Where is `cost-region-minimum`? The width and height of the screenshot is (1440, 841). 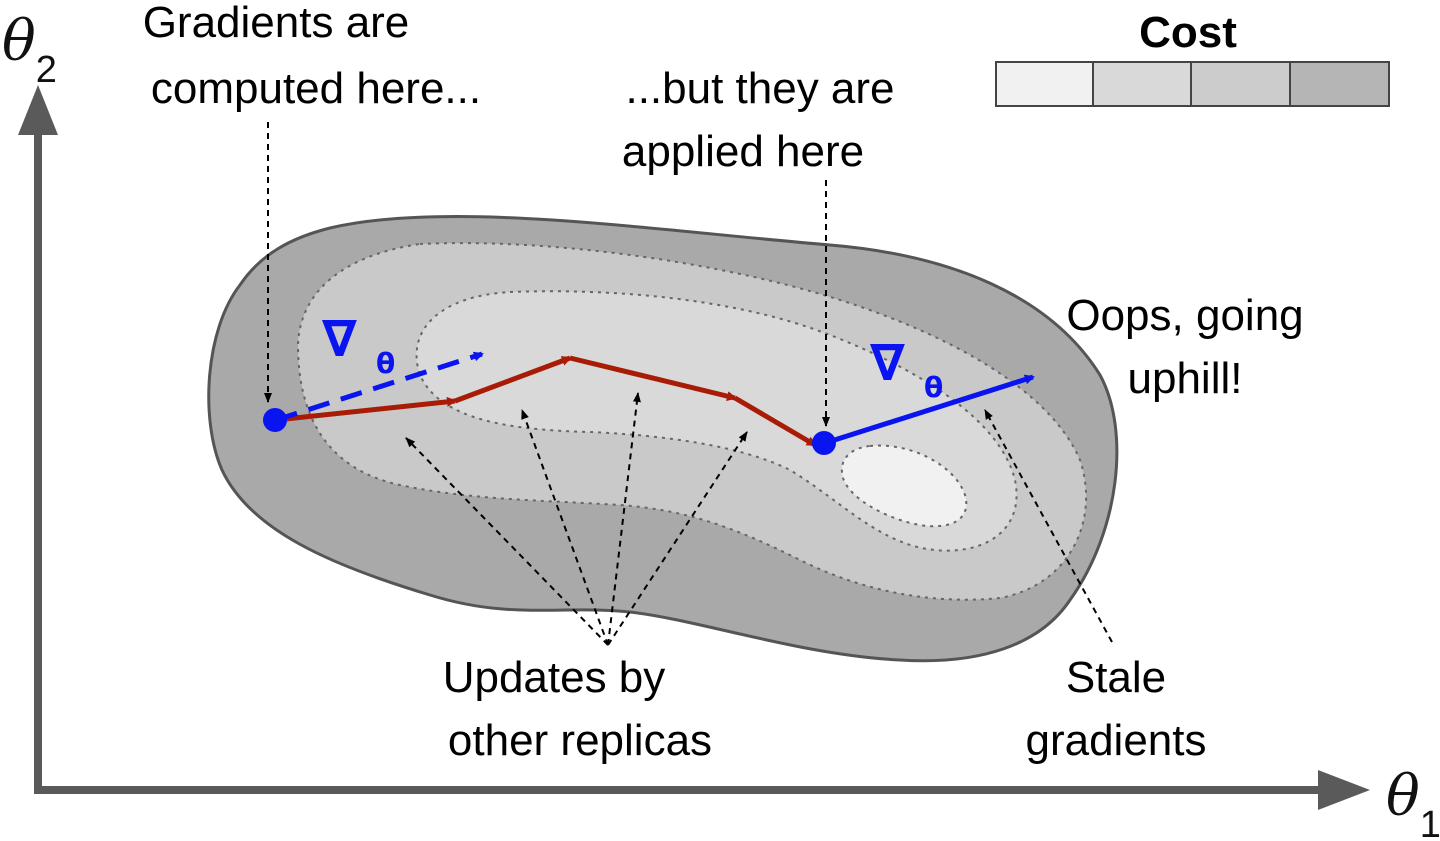
cost-region-minimum is located at coordinates (904, 486).